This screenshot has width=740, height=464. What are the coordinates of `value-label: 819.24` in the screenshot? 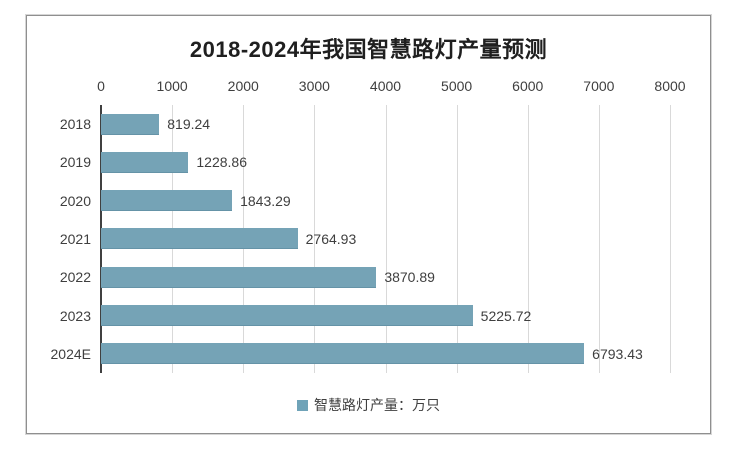 It's located at (189, 124).